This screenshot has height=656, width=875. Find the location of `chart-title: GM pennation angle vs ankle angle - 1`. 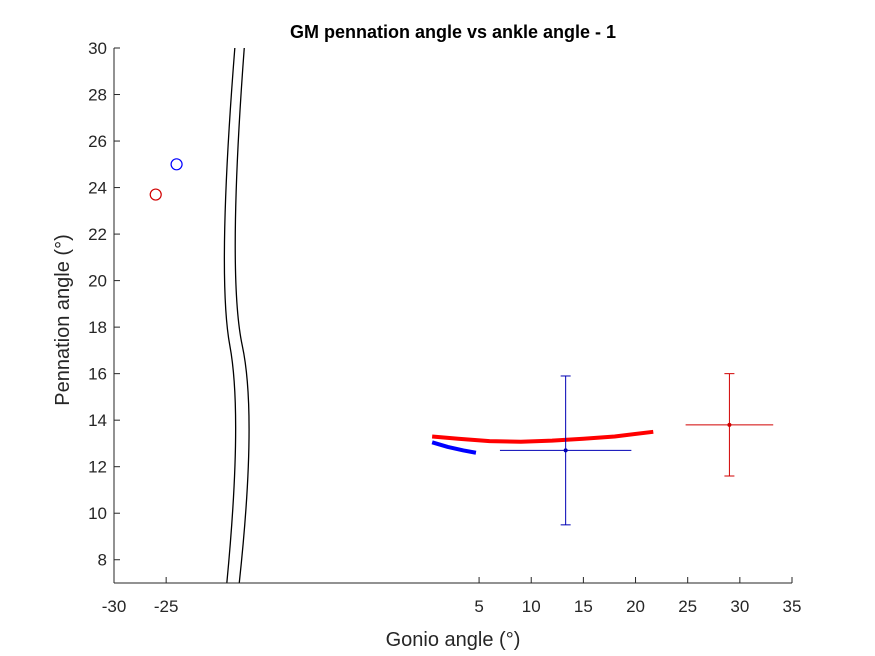

chart-title: GM pennation angle vs ankle angle - 1 is located at coordinates (453, 32).